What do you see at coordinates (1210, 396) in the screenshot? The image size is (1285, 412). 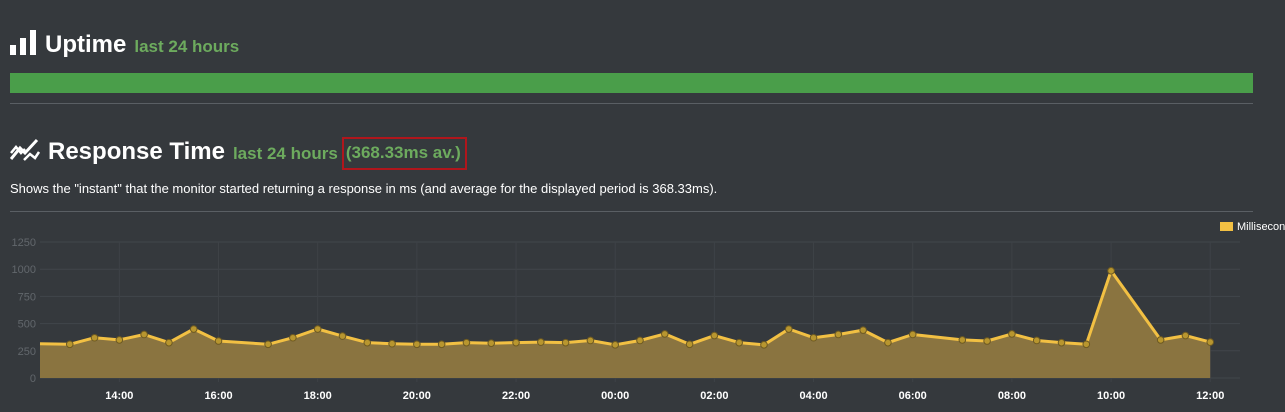 I see `x-tick-label: 12:00` at bounding box center [1210, 396].